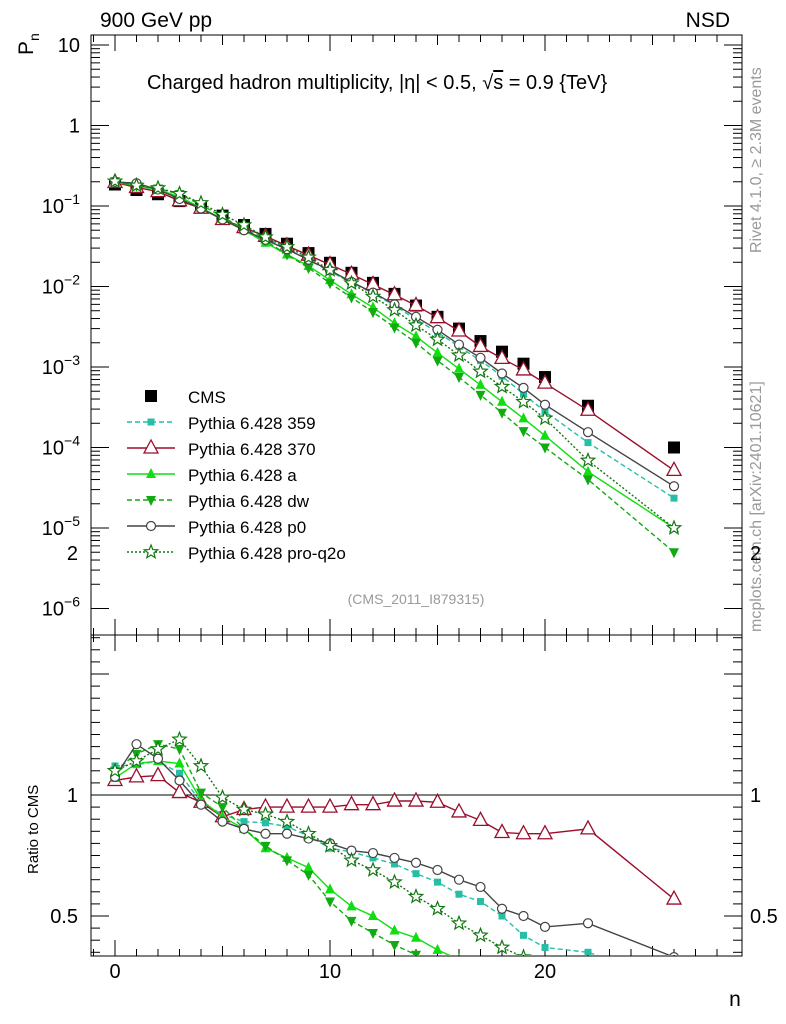 The image size is (786, 1024). I want to click on main-y-tick-label: 10⁻⁴, so click(61, 446).